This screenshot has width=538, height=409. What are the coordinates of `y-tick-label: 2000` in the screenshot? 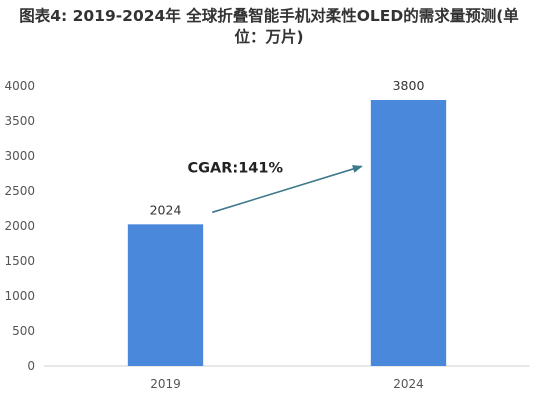 It's located at (19, 226).